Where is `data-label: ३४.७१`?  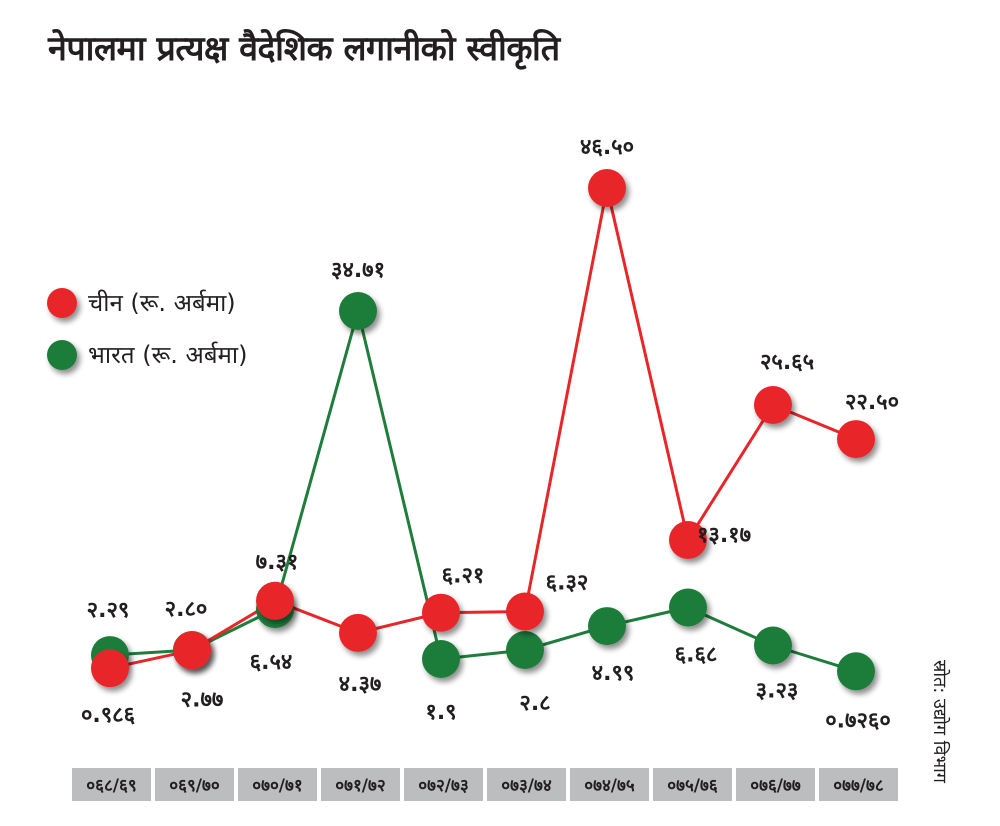 data-label: ३४.७१ is located at coordinates (358, 270).